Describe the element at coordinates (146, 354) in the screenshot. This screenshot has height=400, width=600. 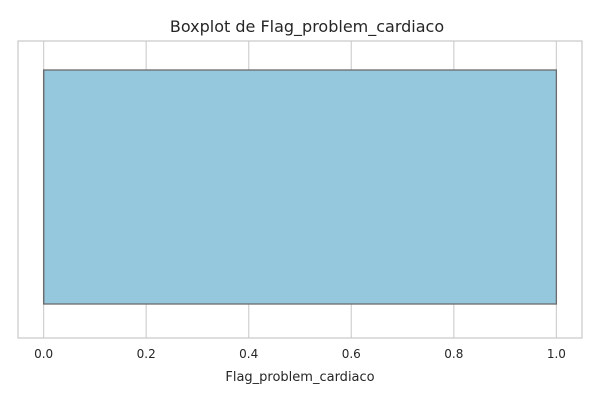
I see `x-tick-label: 0.2` at that location.